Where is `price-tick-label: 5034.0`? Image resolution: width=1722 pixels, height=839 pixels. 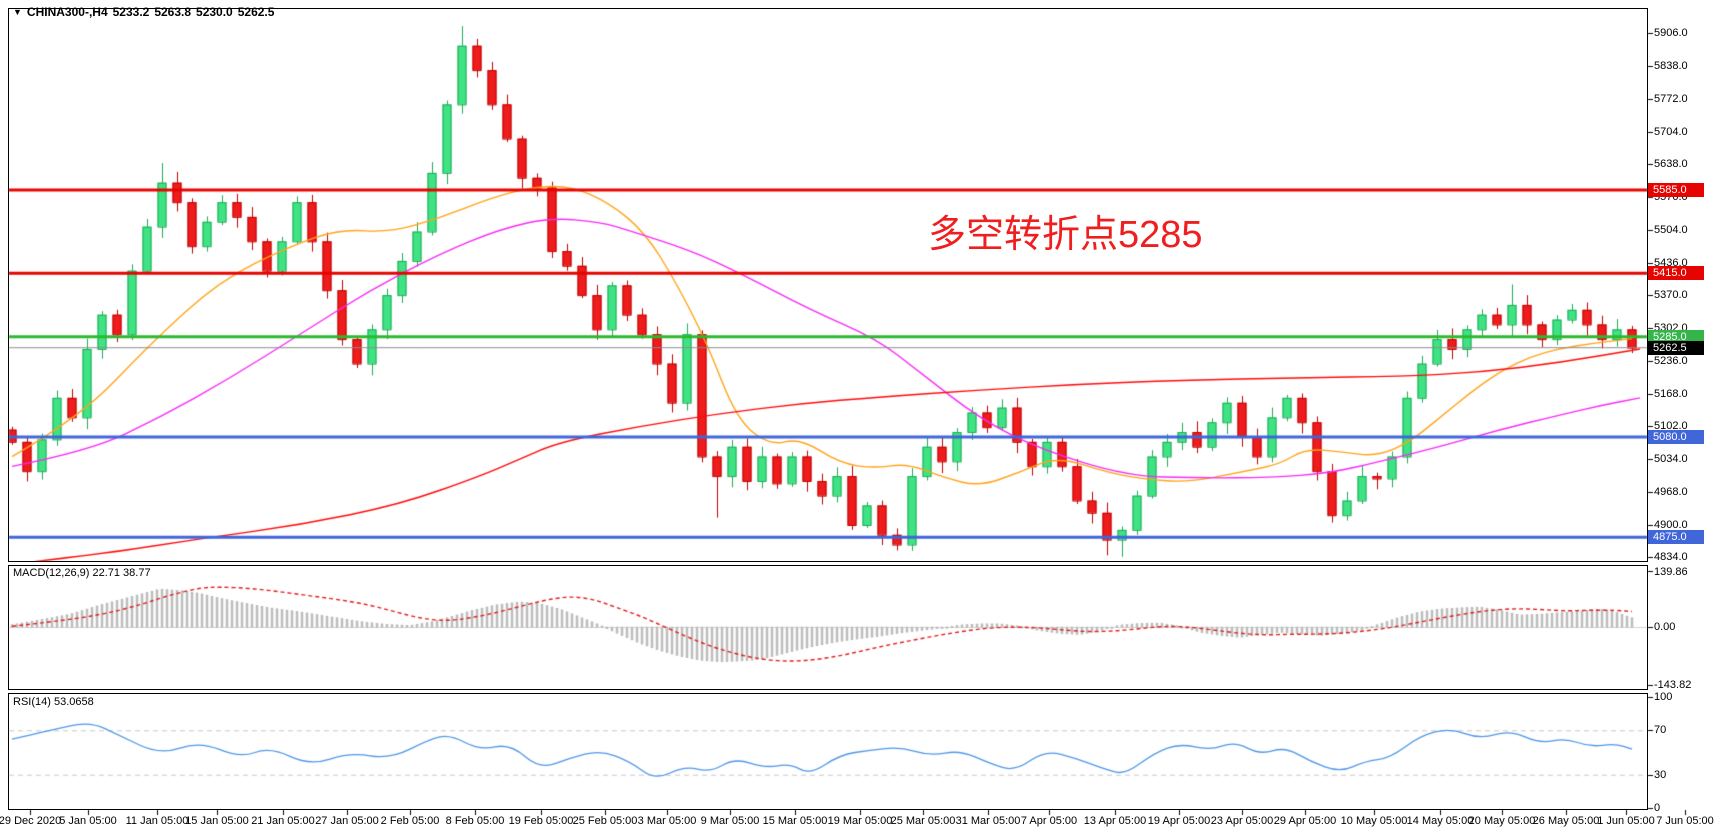
price-tick-label: 5034.0 is located at coordinates (1671, 459).